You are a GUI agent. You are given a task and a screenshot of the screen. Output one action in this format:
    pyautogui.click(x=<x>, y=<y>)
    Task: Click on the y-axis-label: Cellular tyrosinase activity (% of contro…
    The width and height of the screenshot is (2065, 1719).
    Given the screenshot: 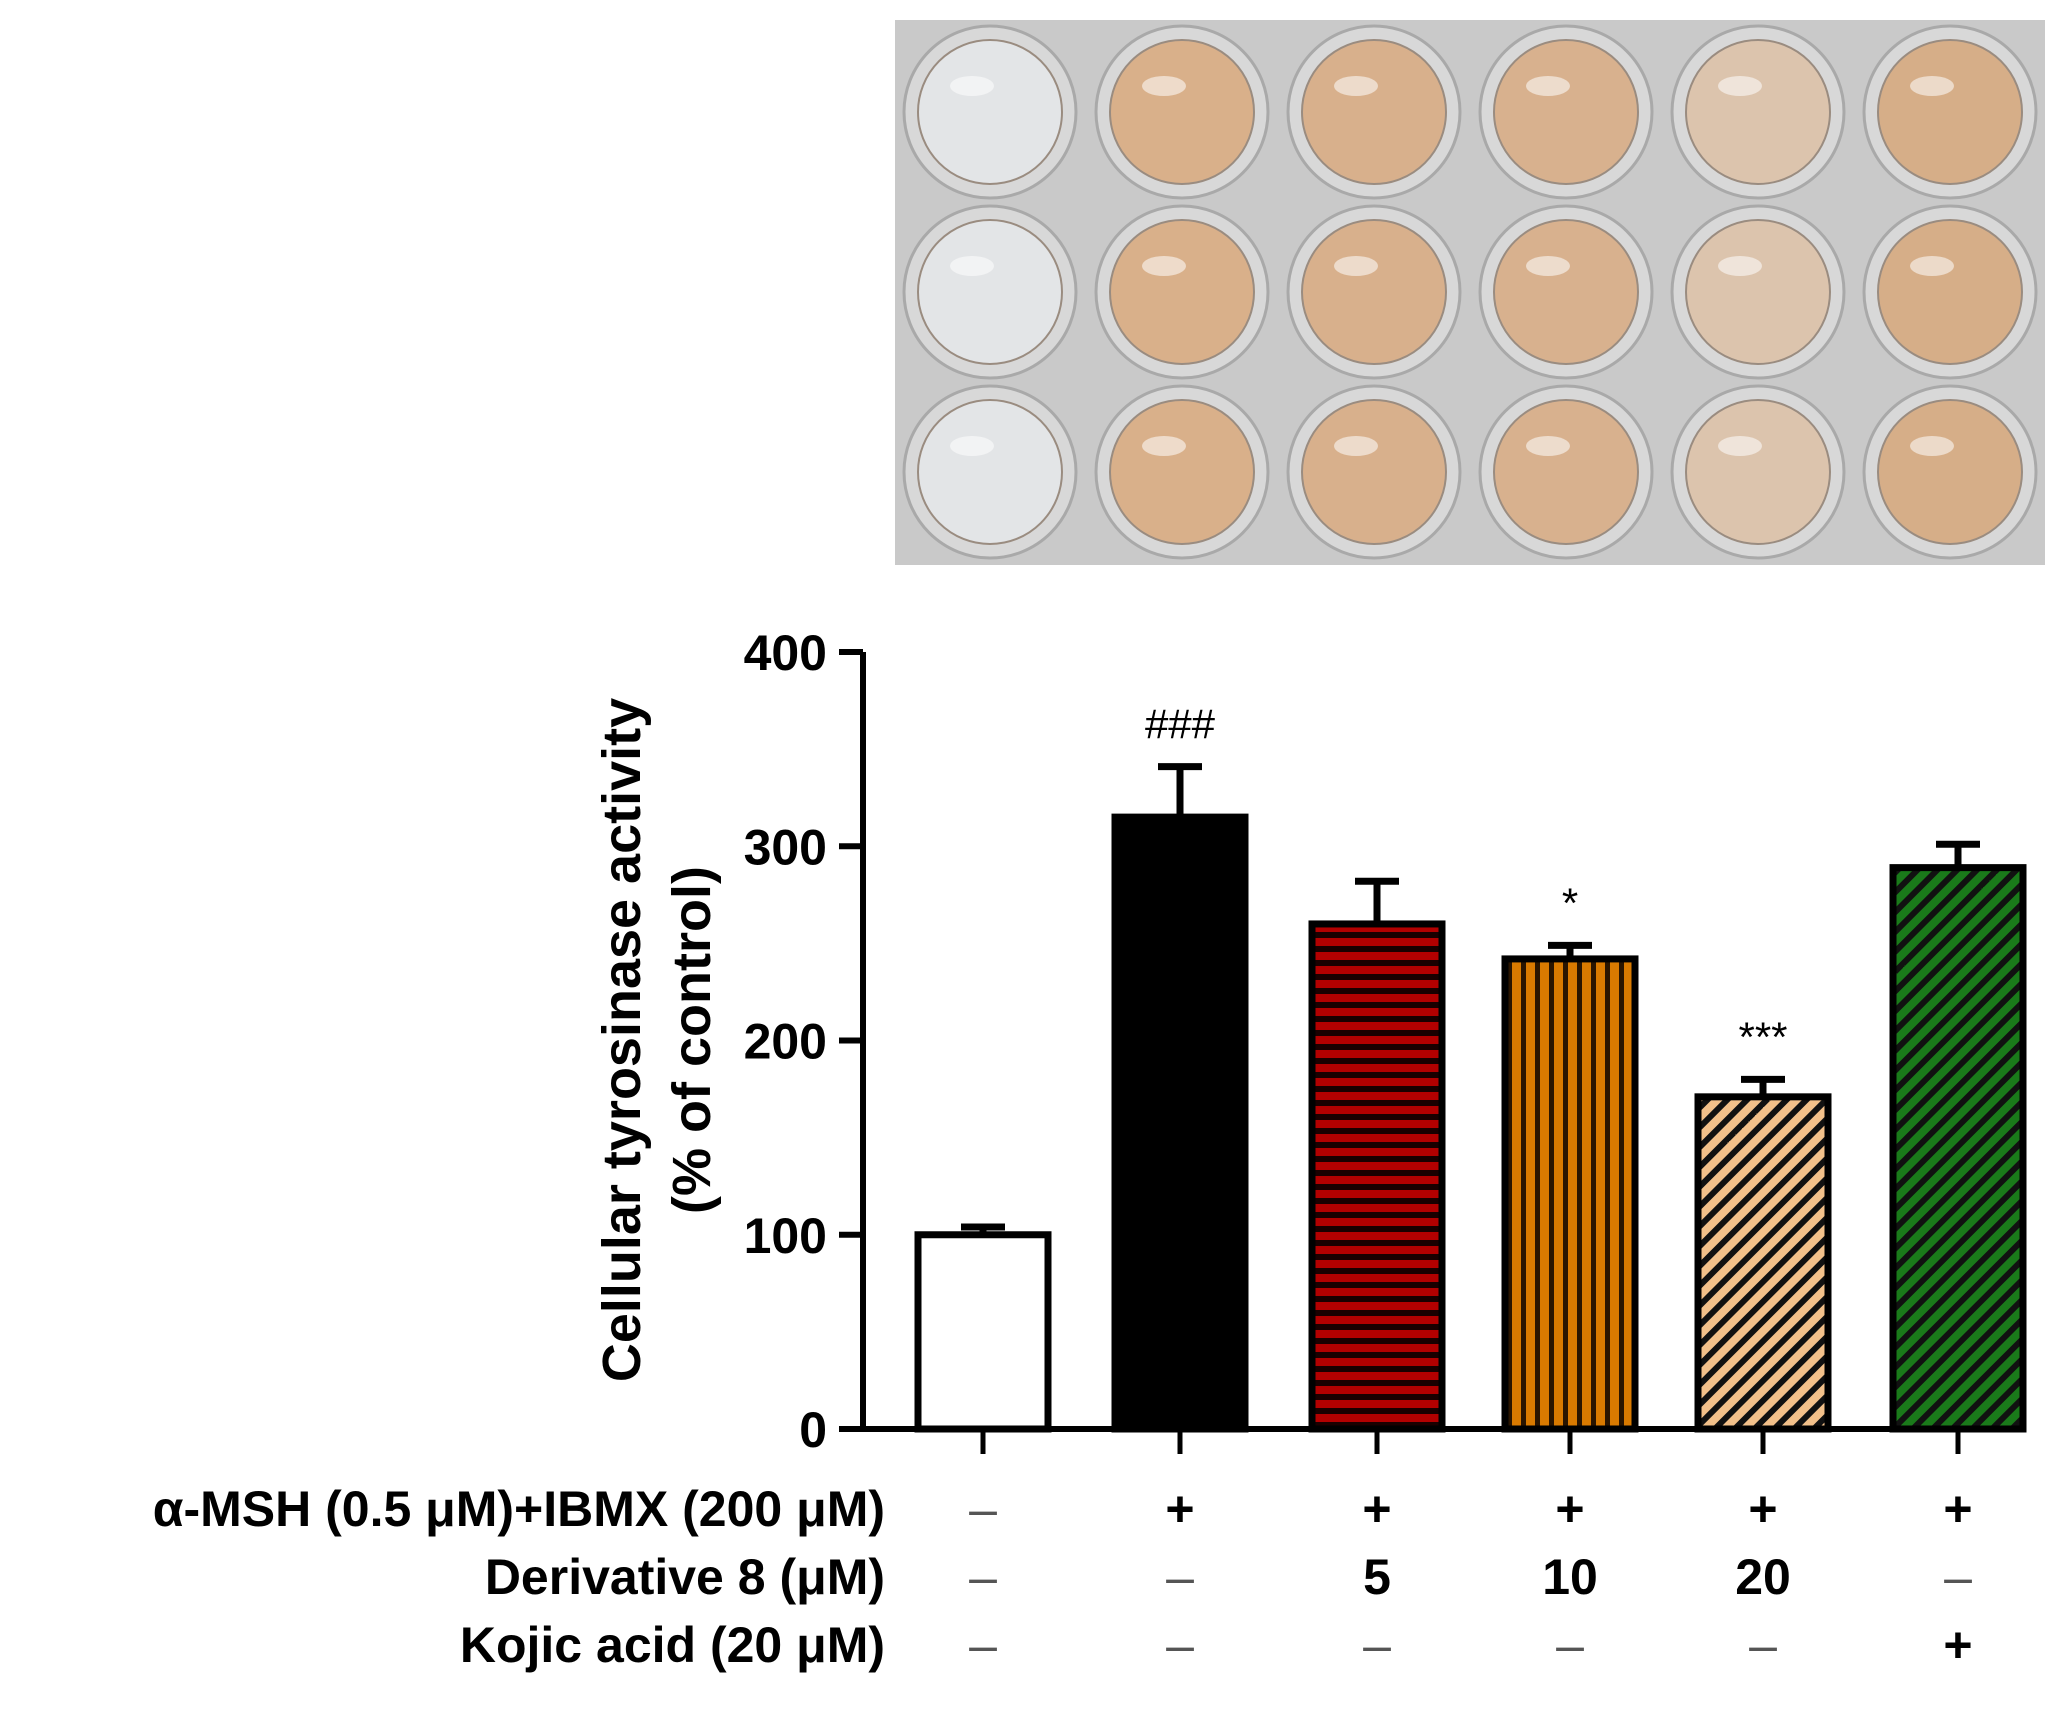 What is the action you would take?
    pyautogui.click(x=657, y=1040)
    